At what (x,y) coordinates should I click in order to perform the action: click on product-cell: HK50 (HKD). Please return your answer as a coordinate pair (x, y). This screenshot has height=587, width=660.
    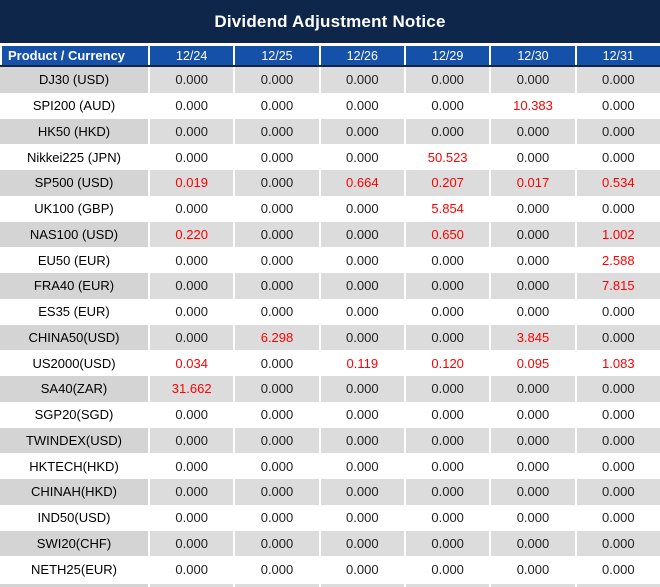
    Looking at the image, I should click on (74, 131).